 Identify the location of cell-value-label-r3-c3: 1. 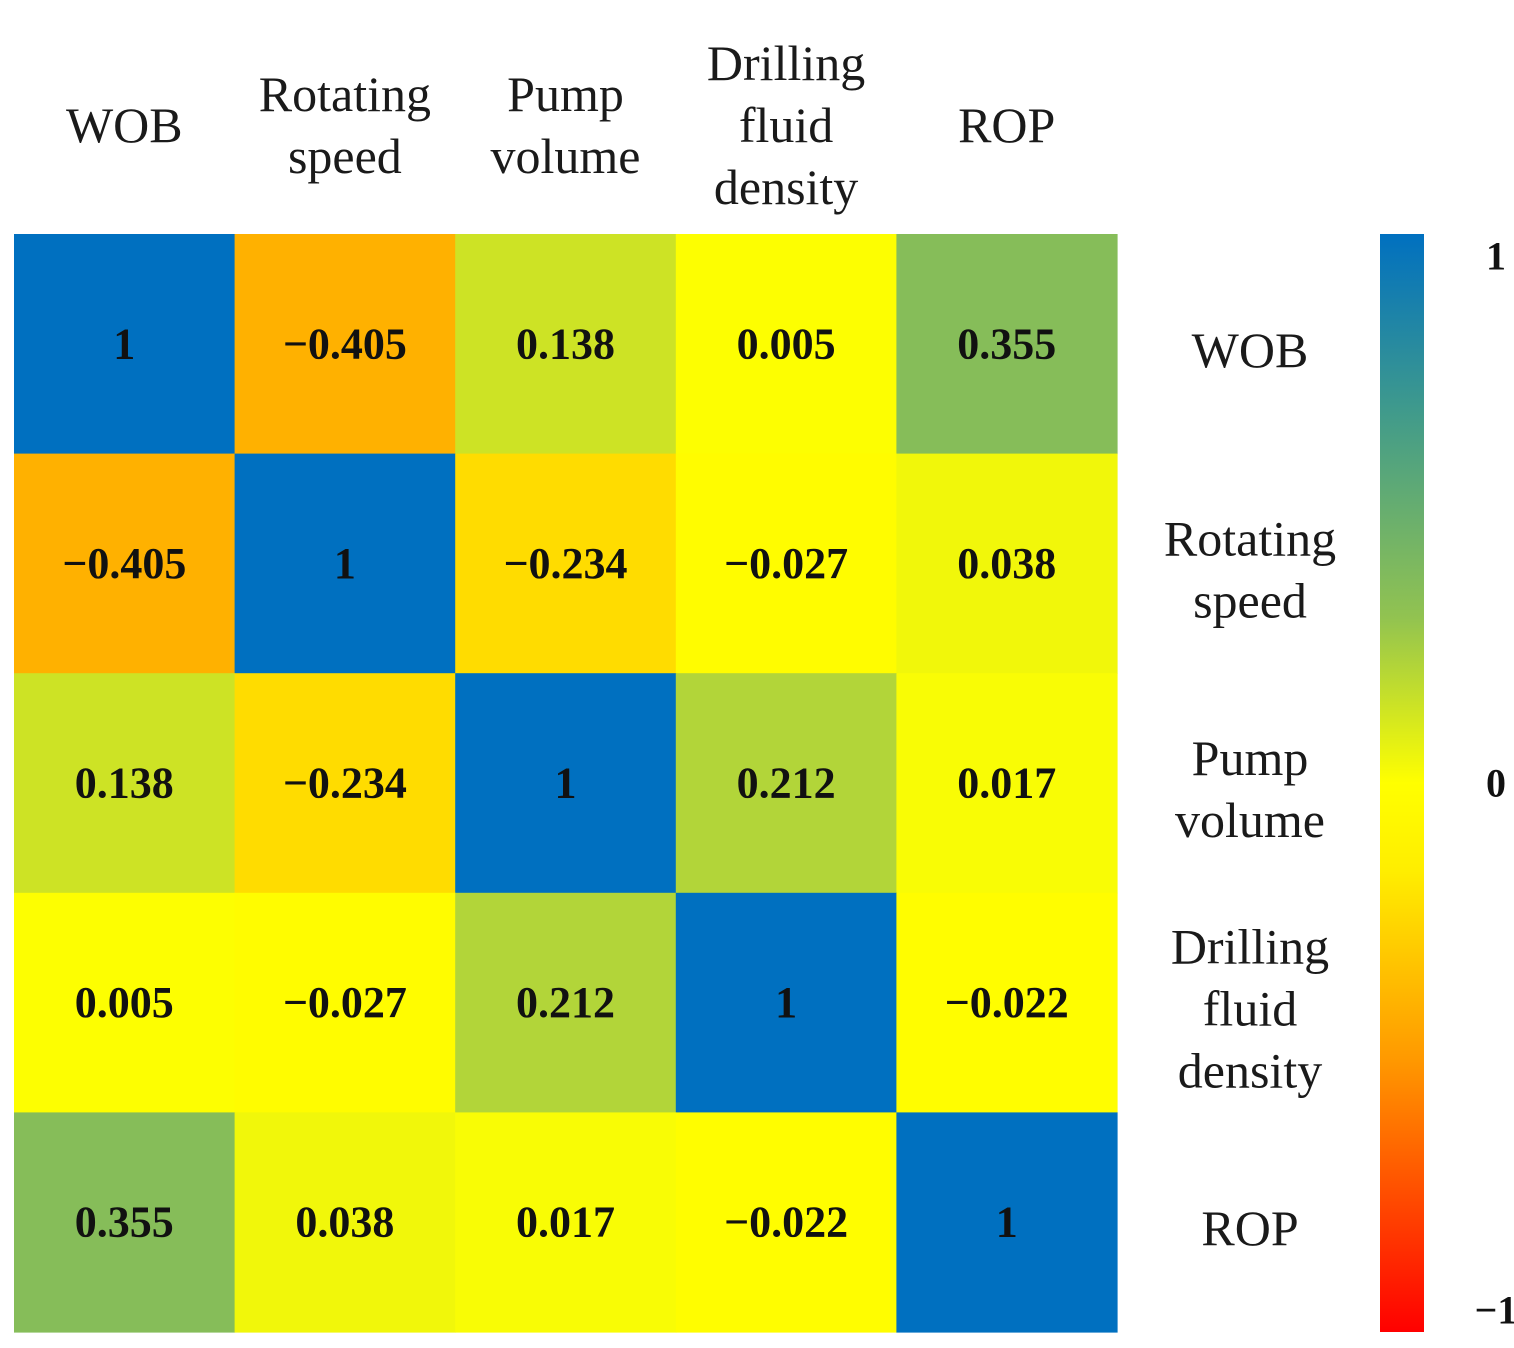
(786, 1002).